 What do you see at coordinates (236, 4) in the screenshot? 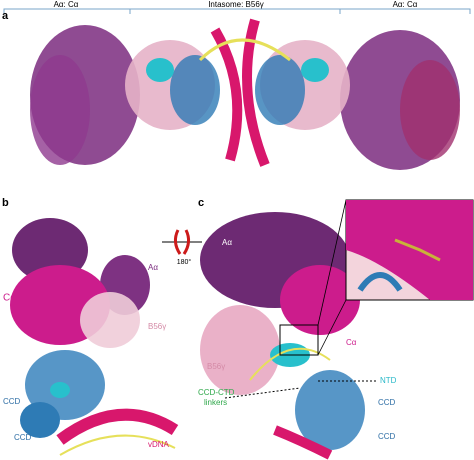
I see `bracket-label: Intasome: B56γ` at bounding box center [236, 4].